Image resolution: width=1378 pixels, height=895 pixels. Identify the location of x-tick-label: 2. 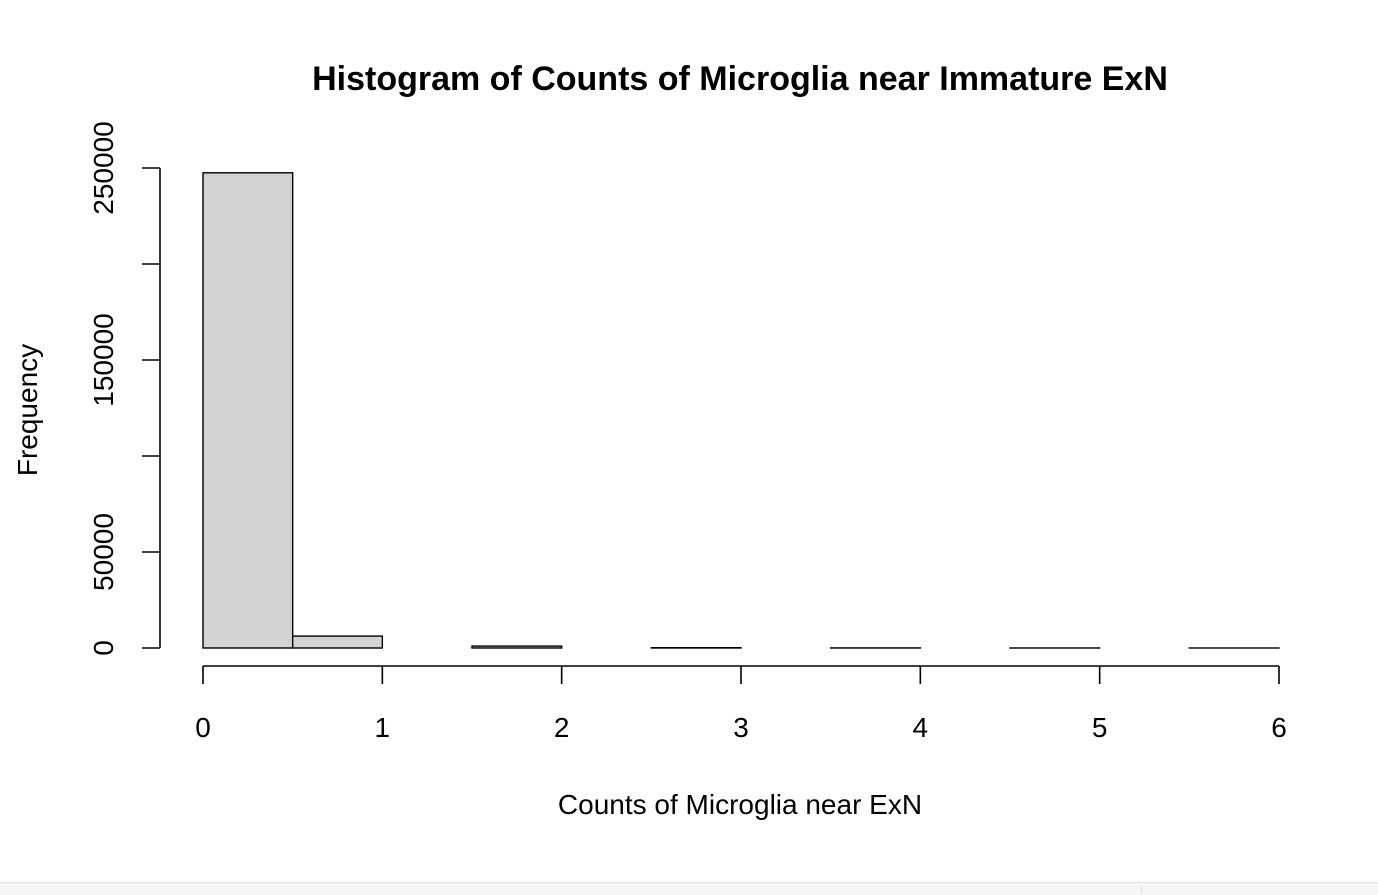
(562, 727).